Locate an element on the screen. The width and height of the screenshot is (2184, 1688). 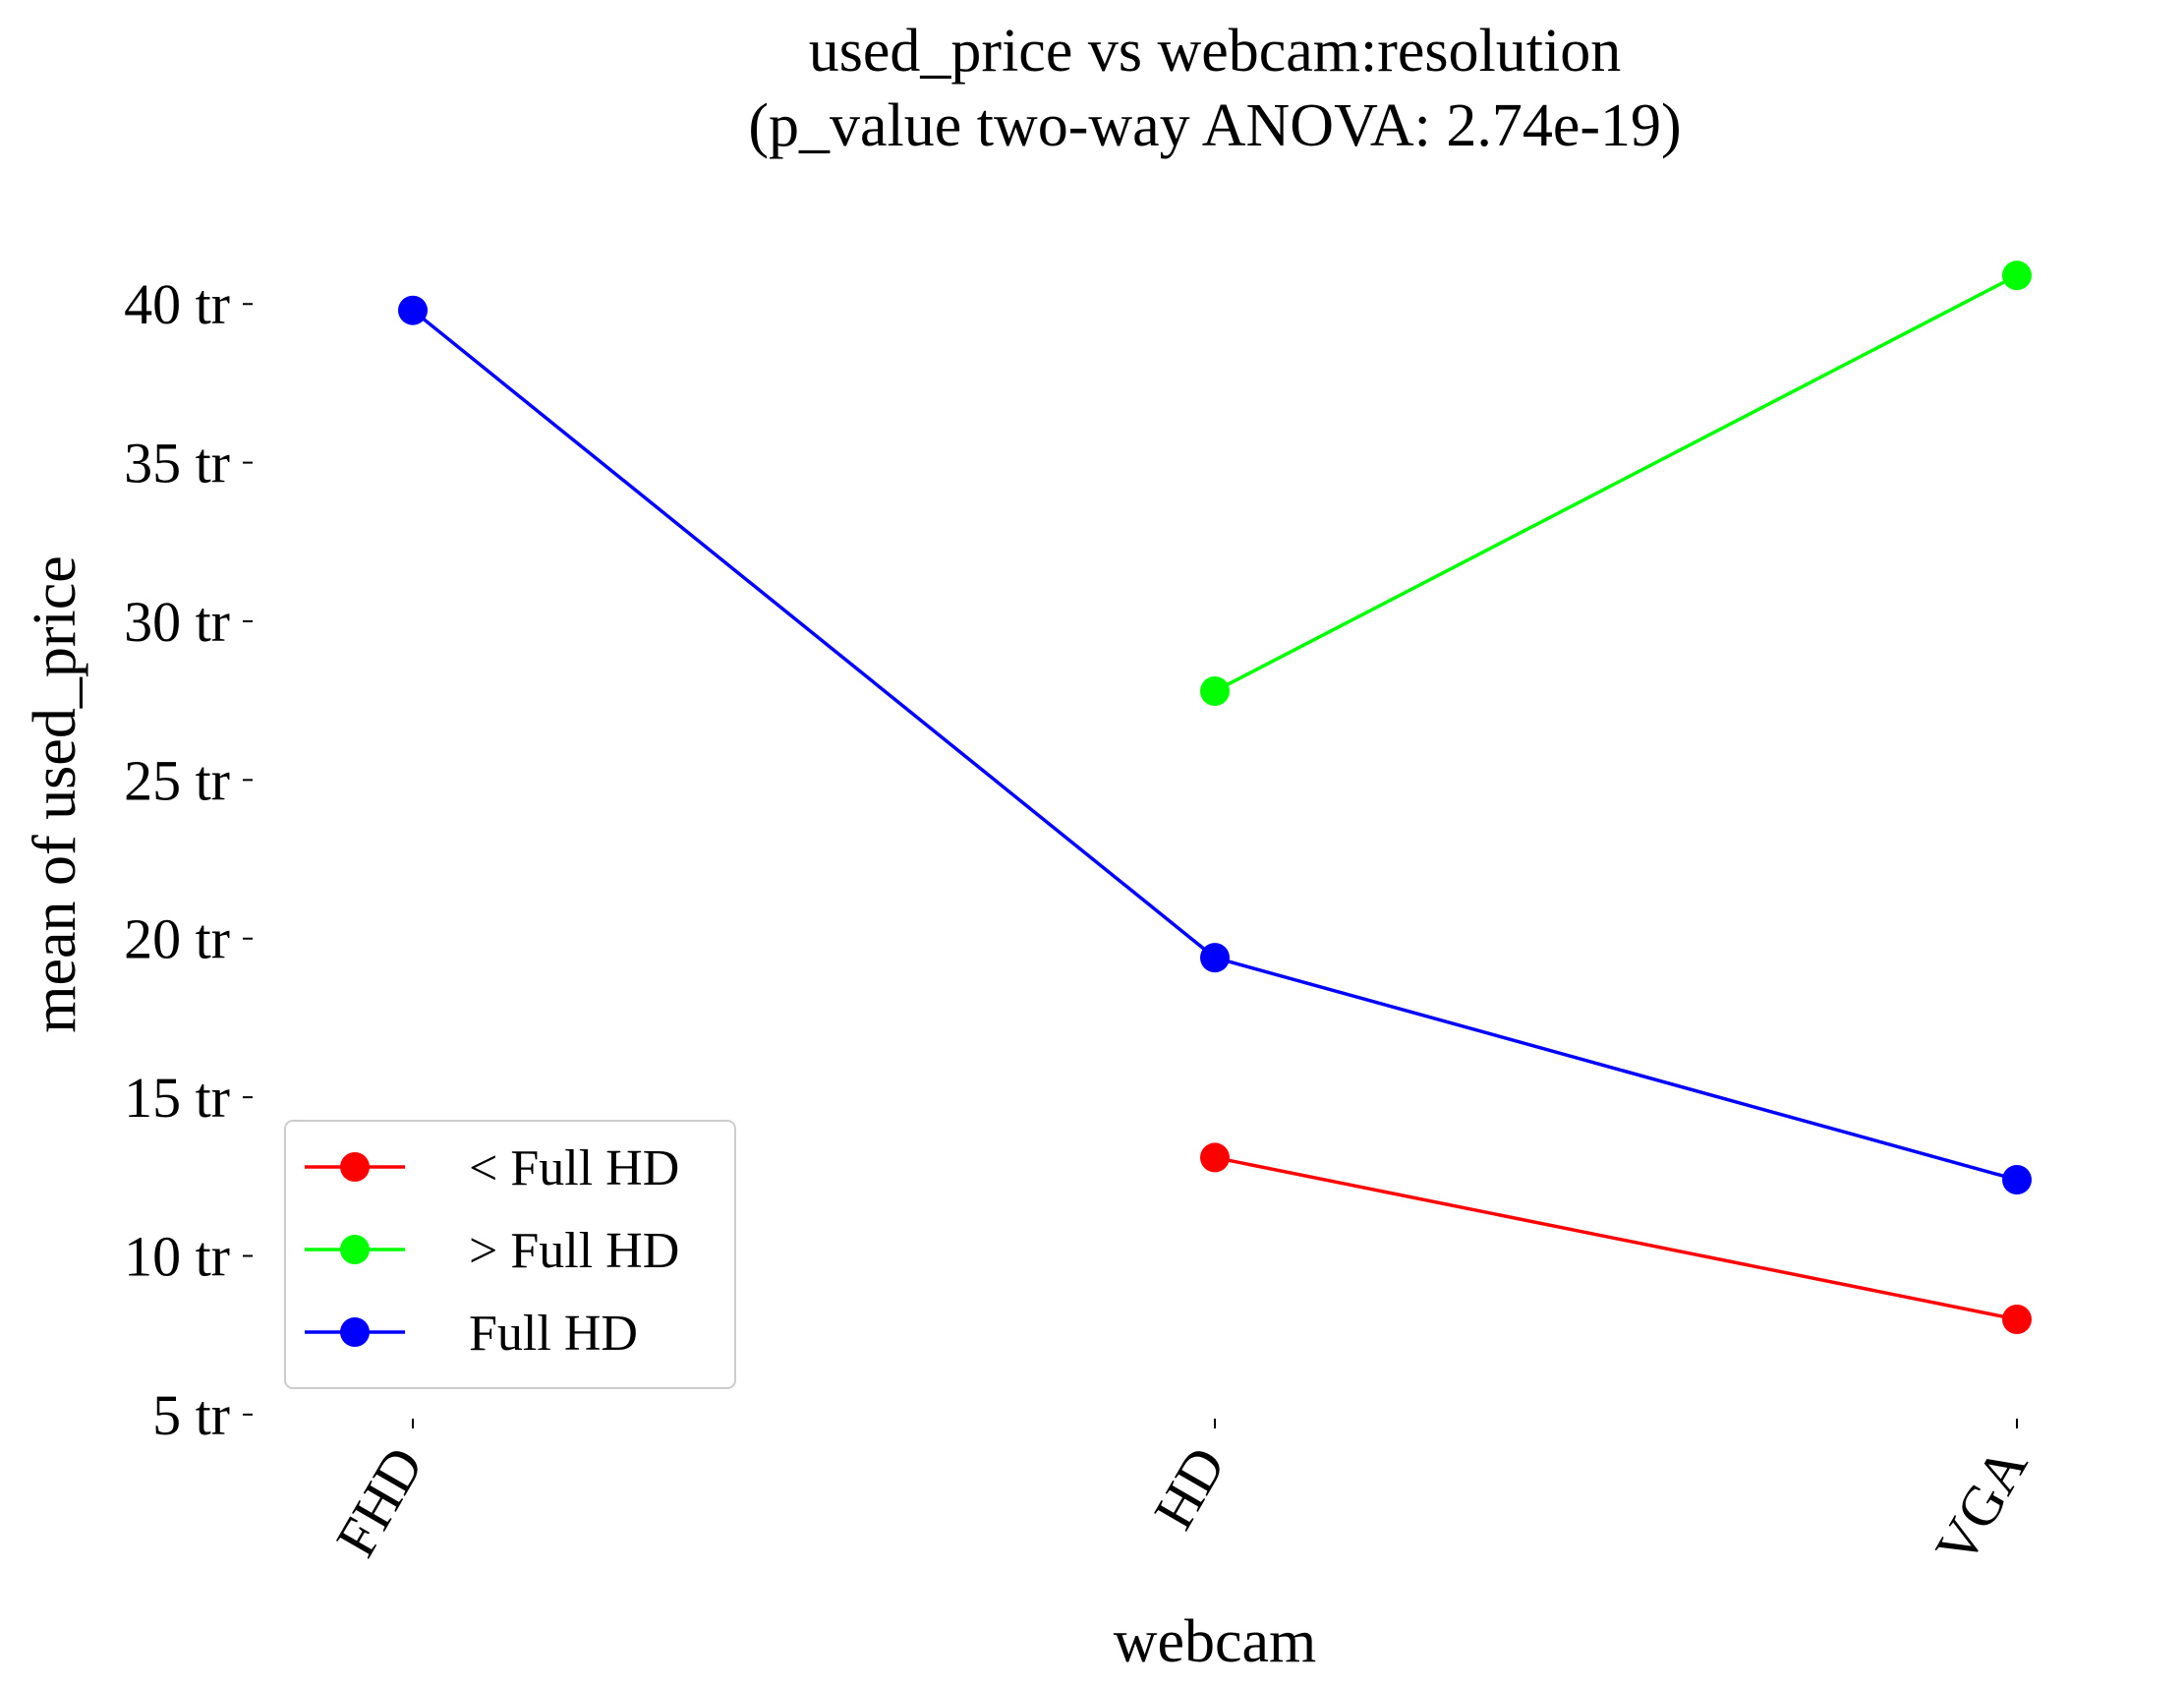
y-axis-label: mean of used_price is located at coordinates (55, 793).